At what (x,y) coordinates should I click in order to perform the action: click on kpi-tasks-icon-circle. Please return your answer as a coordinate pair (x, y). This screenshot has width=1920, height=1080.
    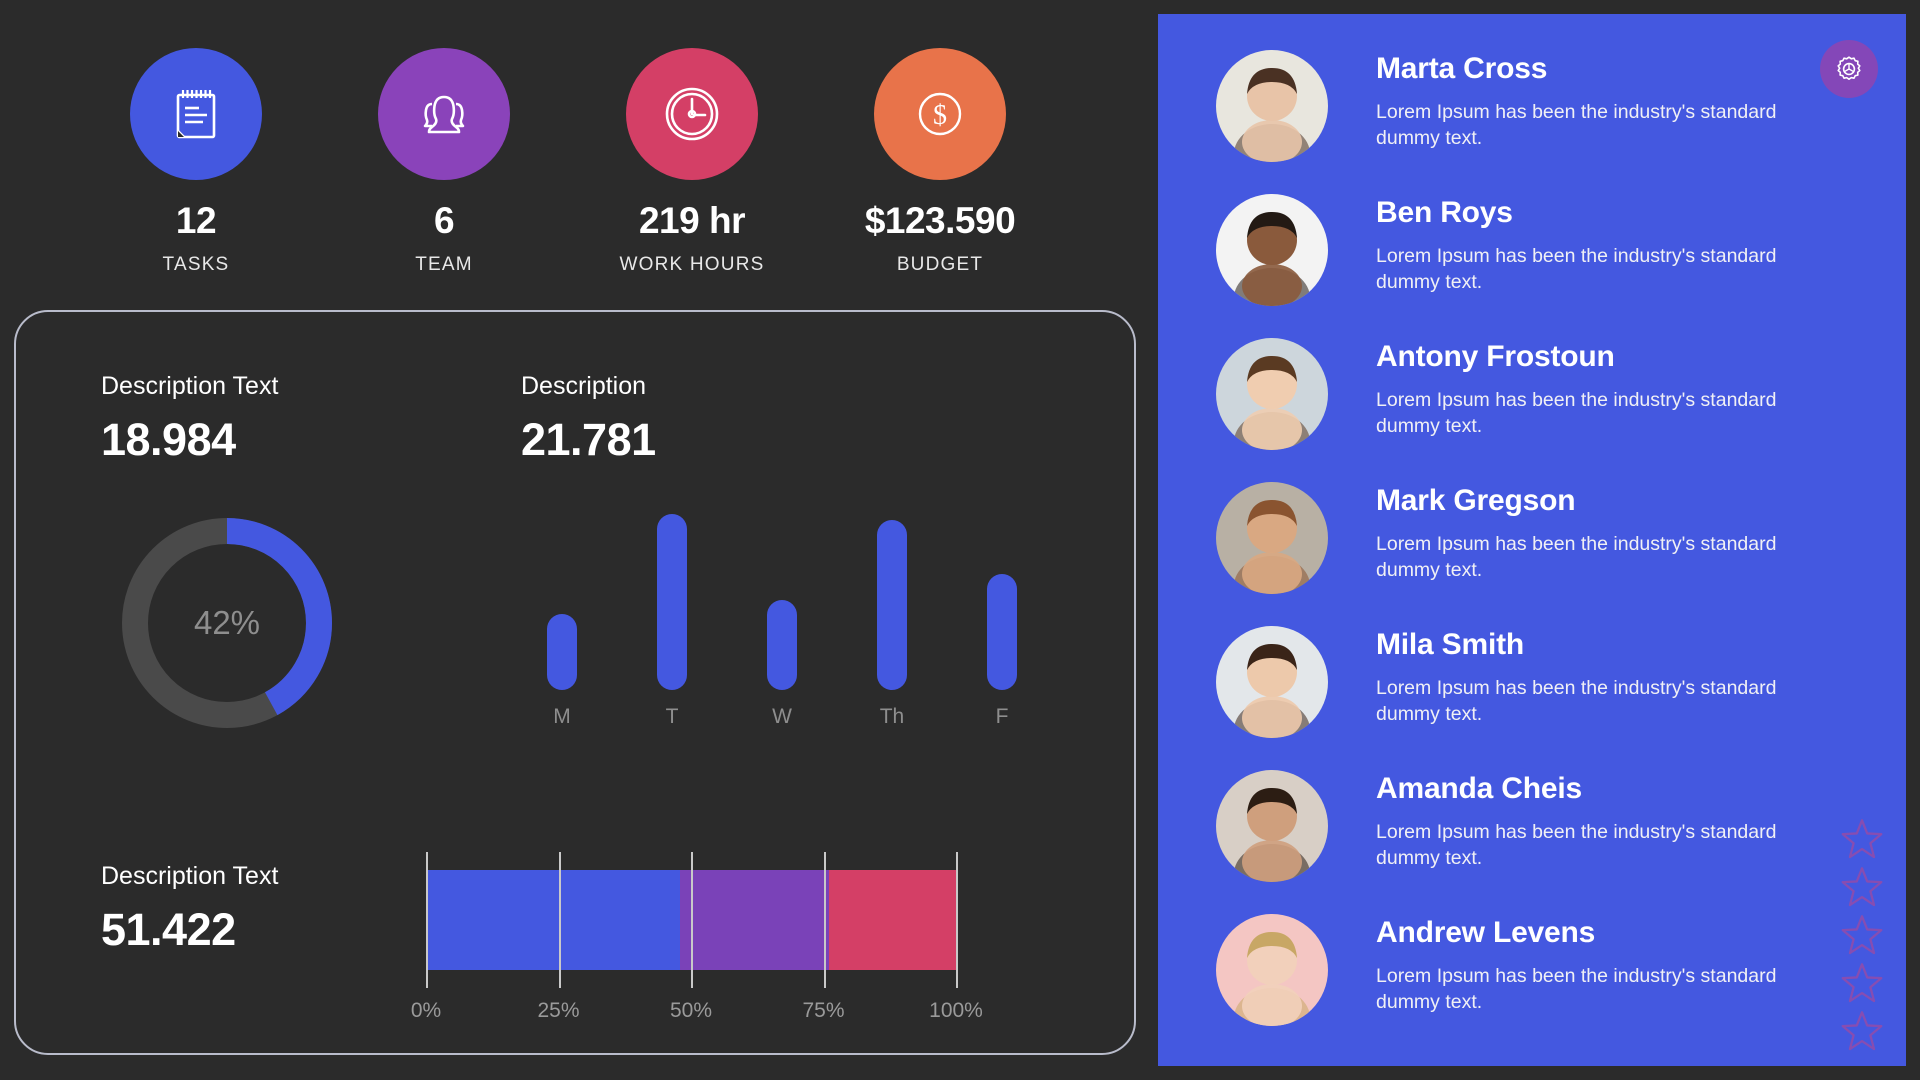
    Looking at the image, I should click on (196, 114).